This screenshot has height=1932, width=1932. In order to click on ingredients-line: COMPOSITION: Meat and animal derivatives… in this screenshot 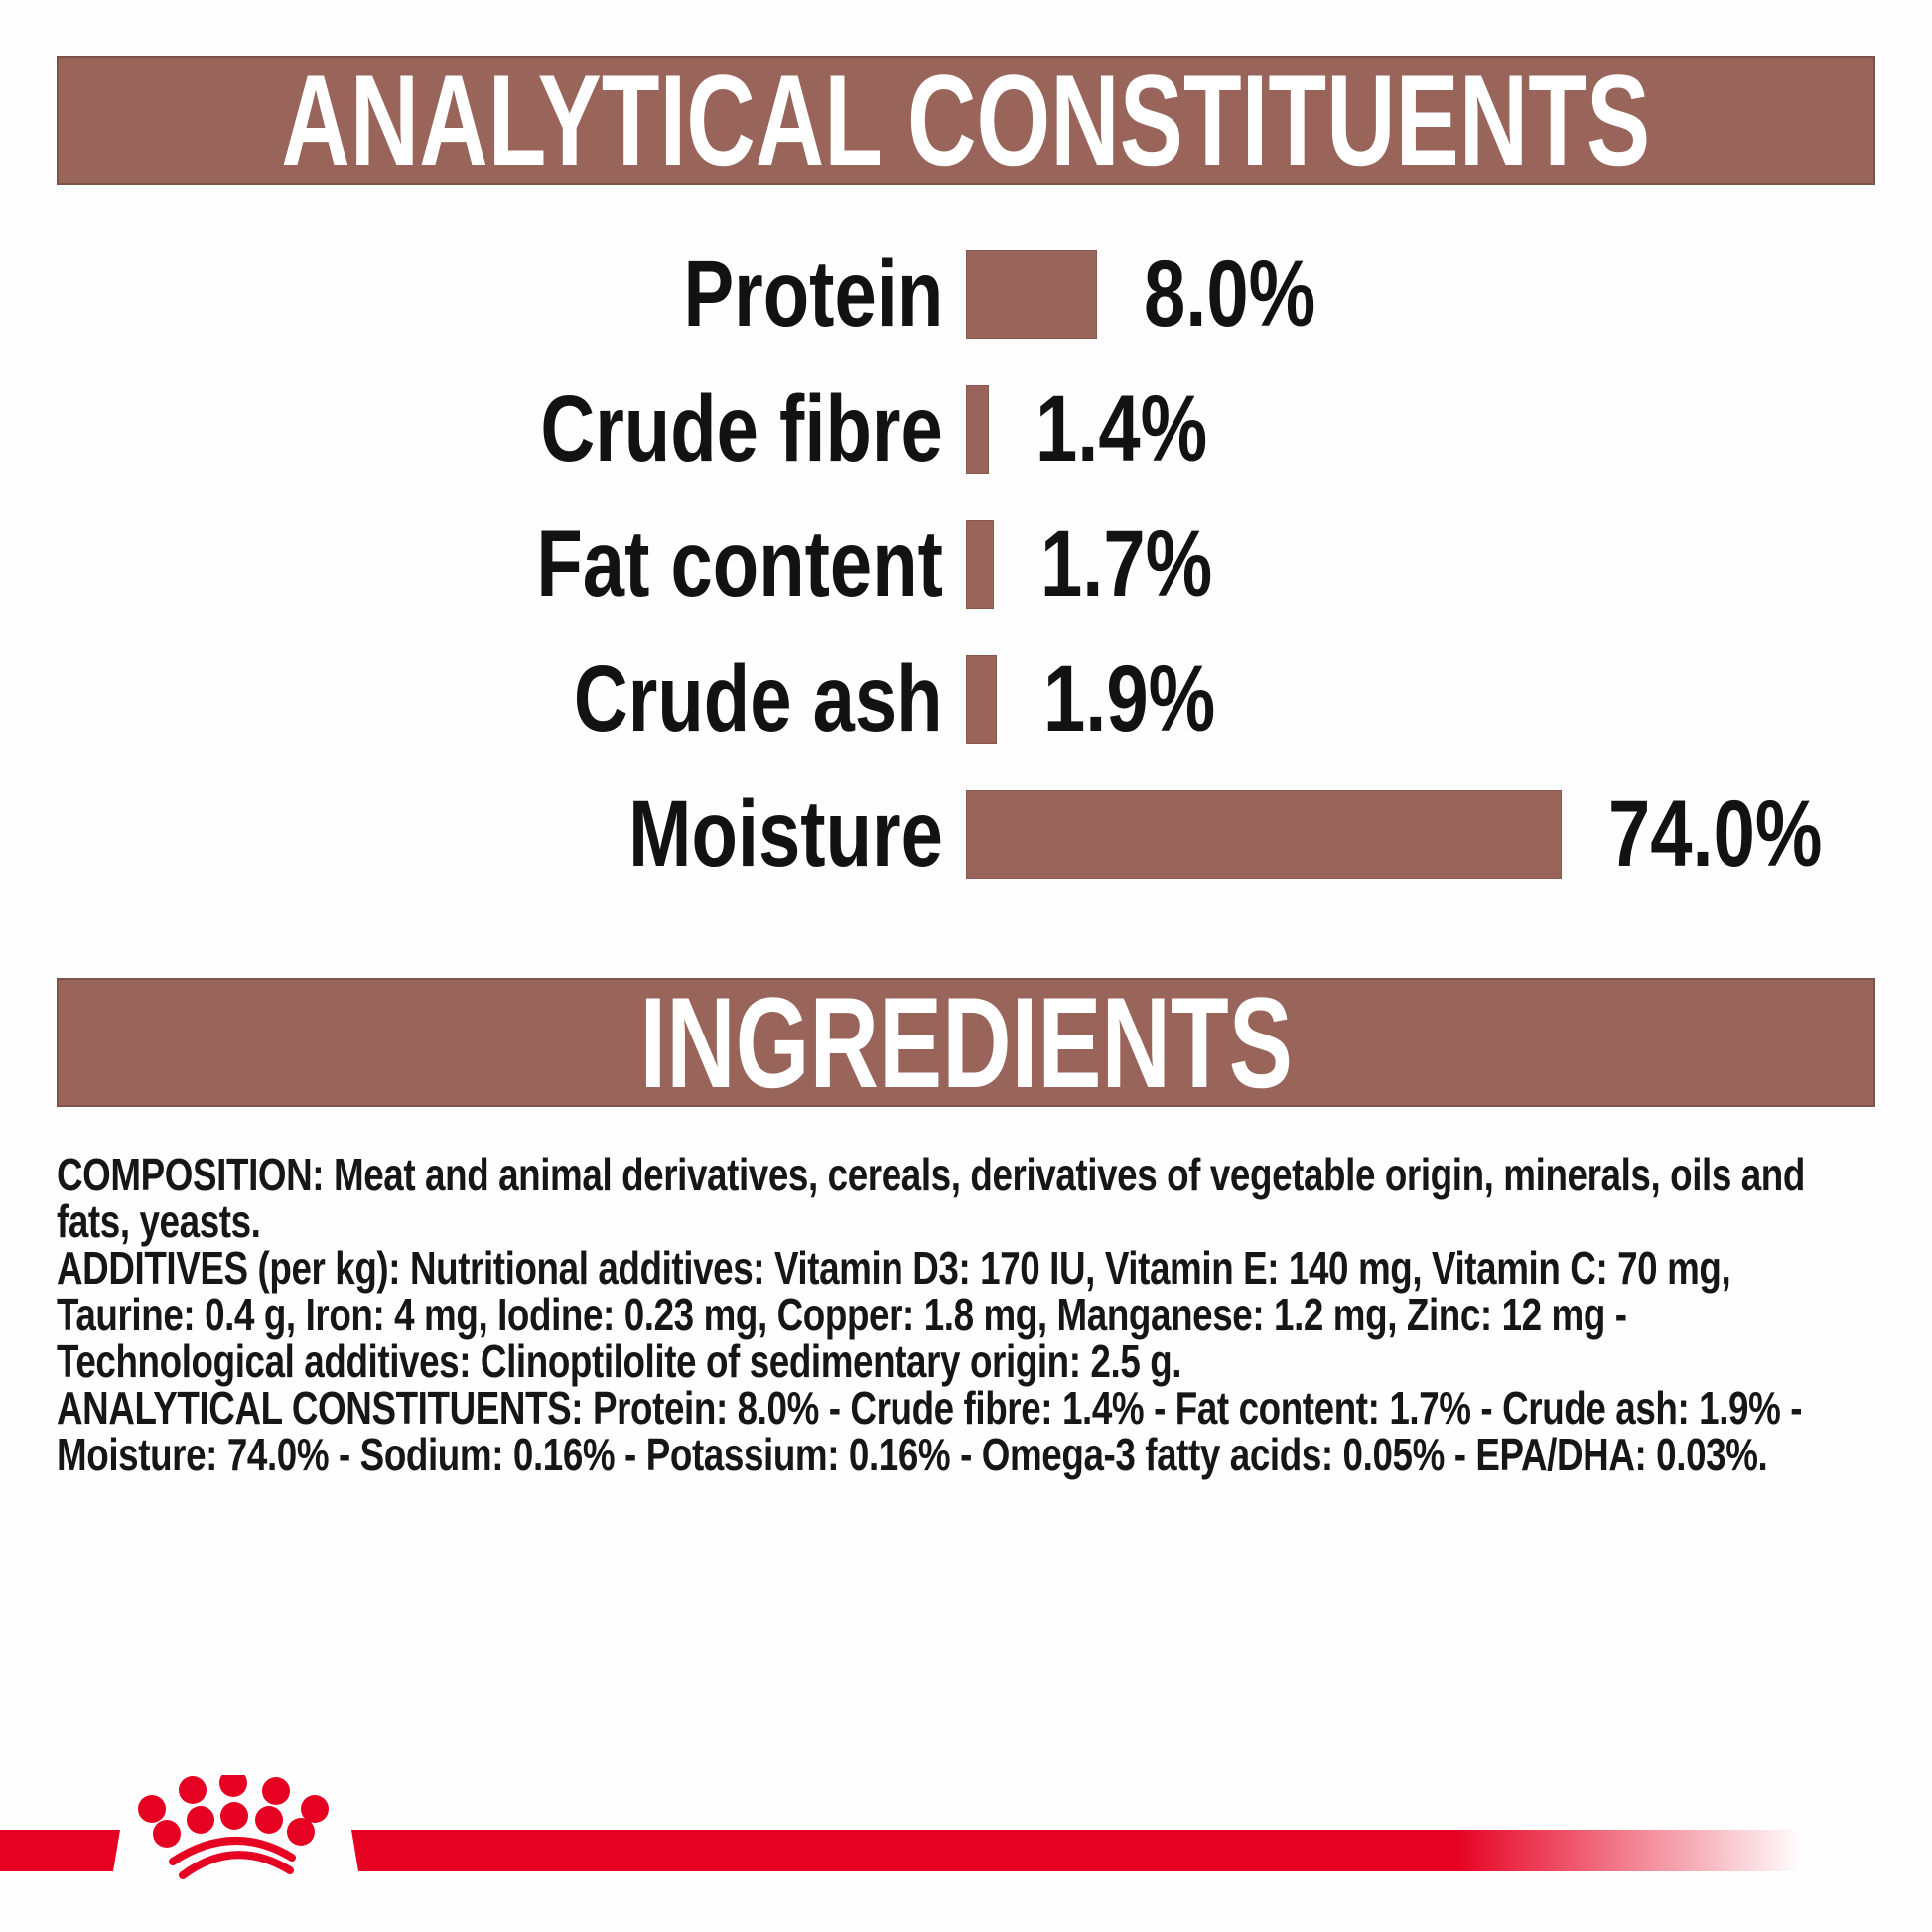, I will do `click(931, 1175)`.